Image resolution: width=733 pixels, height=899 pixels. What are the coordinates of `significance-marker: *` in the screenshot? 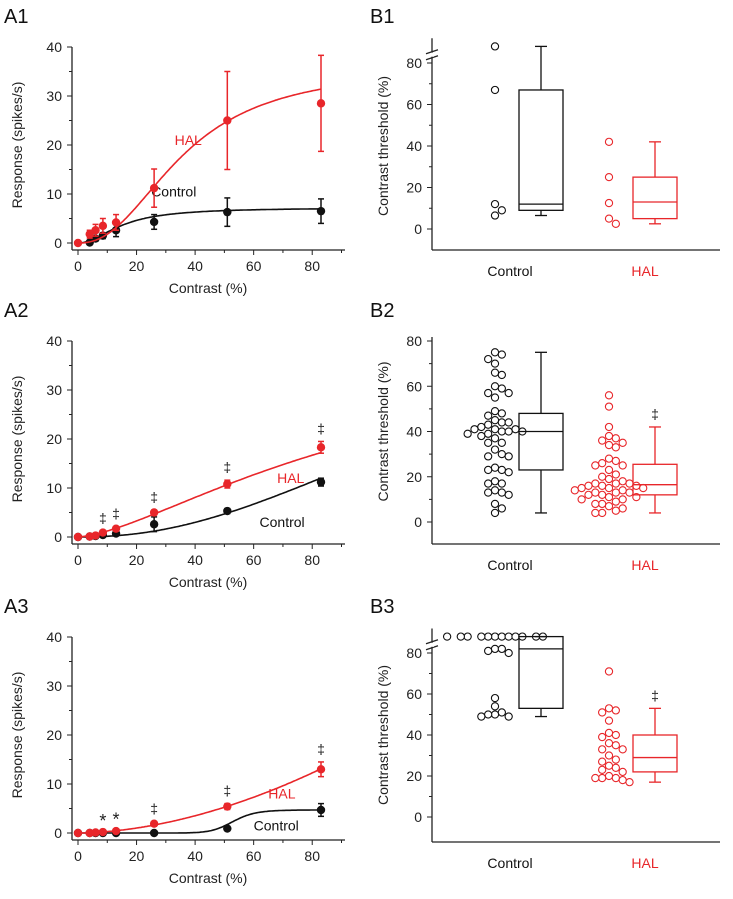 It's located at (116, 820).